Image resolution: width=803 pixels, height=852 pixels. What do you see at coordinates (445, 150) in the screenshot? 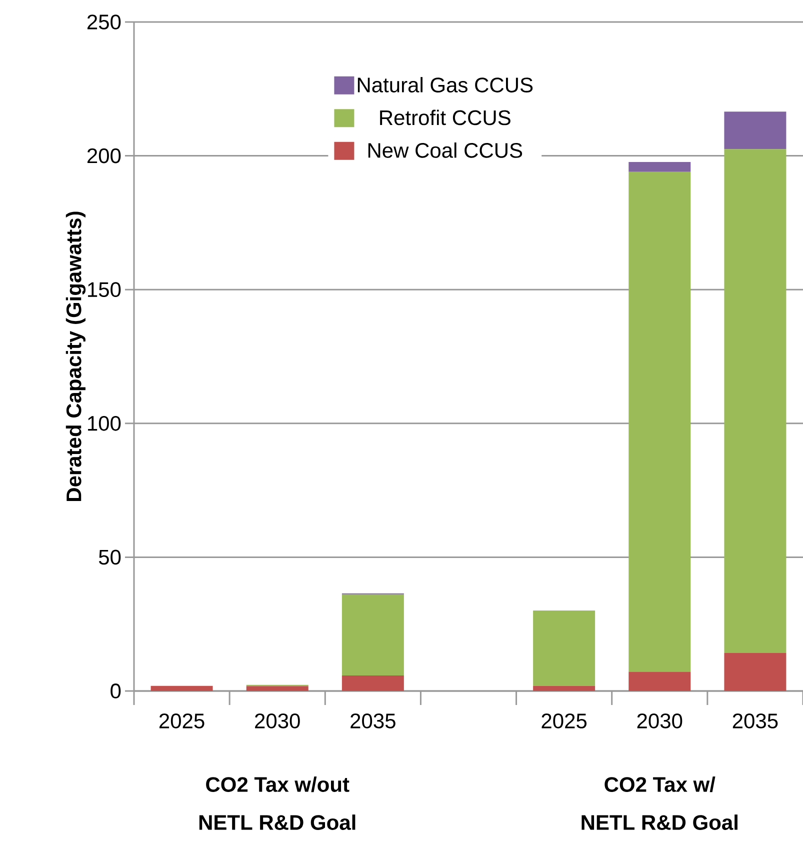
I see `legend-label: New Coal CCUS` at bounding box center [445, 150].